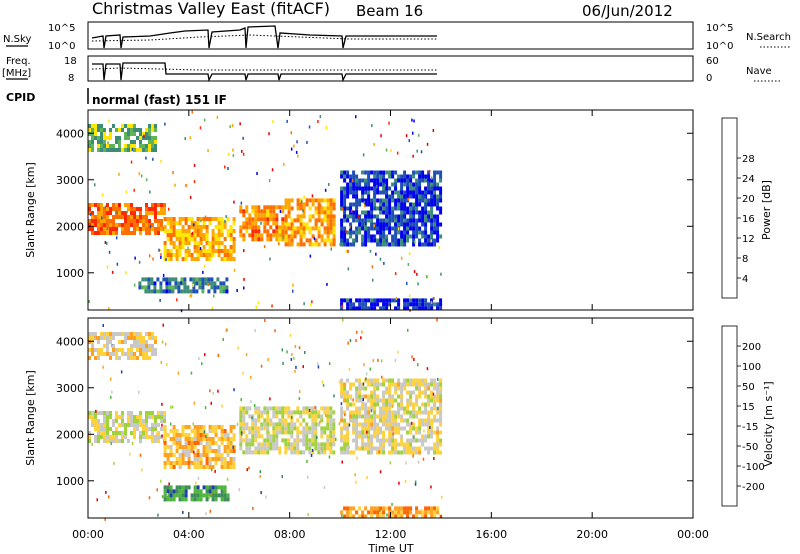 This screenshot has height=554, width=800. Describe the element at coordinates (768, 423) in the screenshot. I see `velocity-colorbar-label: Velocity [m s⁻¹]` at that location.